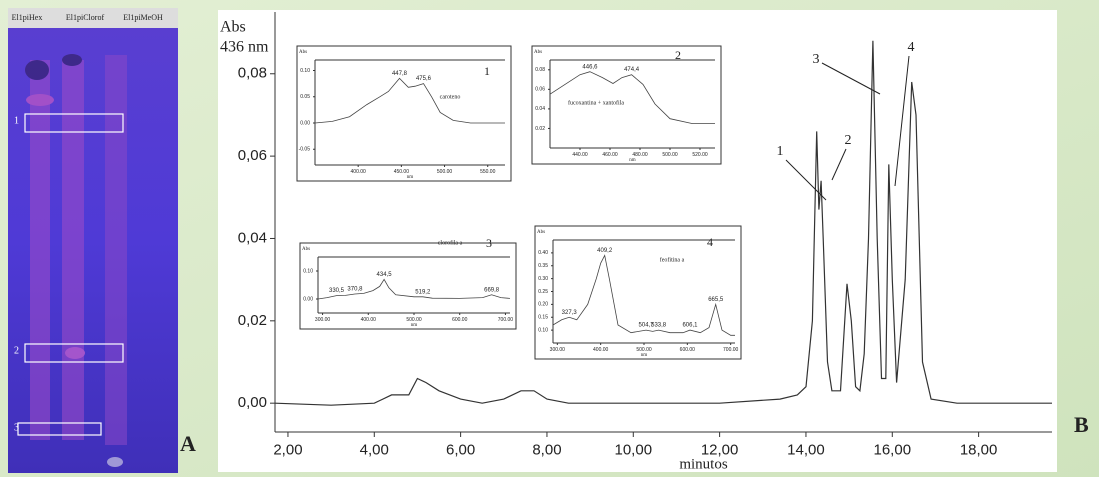 This screenshot has height=477, width=1099. What do you see at coordinates (610, 155) in the screenshot?
I see `x-tick-label: 460.00` at bounding box center [610, 155].